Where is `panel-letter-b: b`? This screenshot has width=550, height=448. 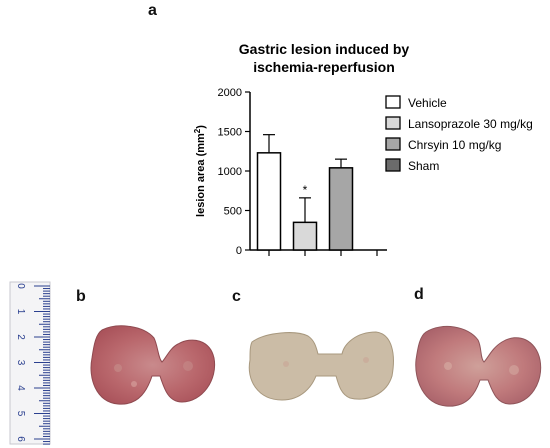 panel-letter-b: b is located at coordinates (81, 296).